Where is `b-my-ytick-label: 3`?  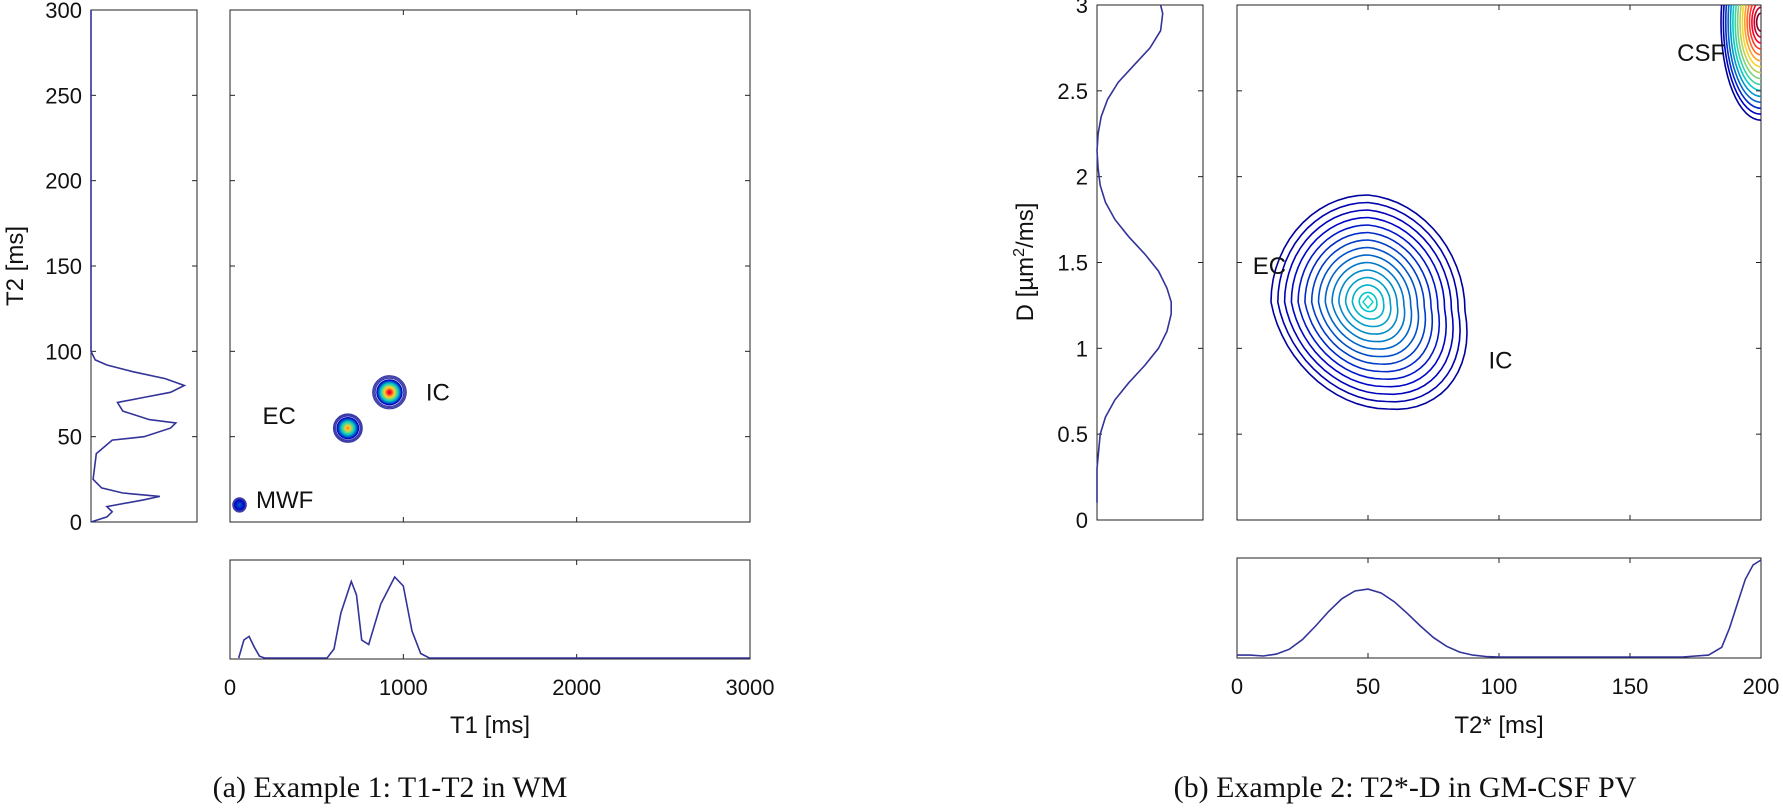 b-my-ytick-label: 3 is located at coordinates (1082, 9).